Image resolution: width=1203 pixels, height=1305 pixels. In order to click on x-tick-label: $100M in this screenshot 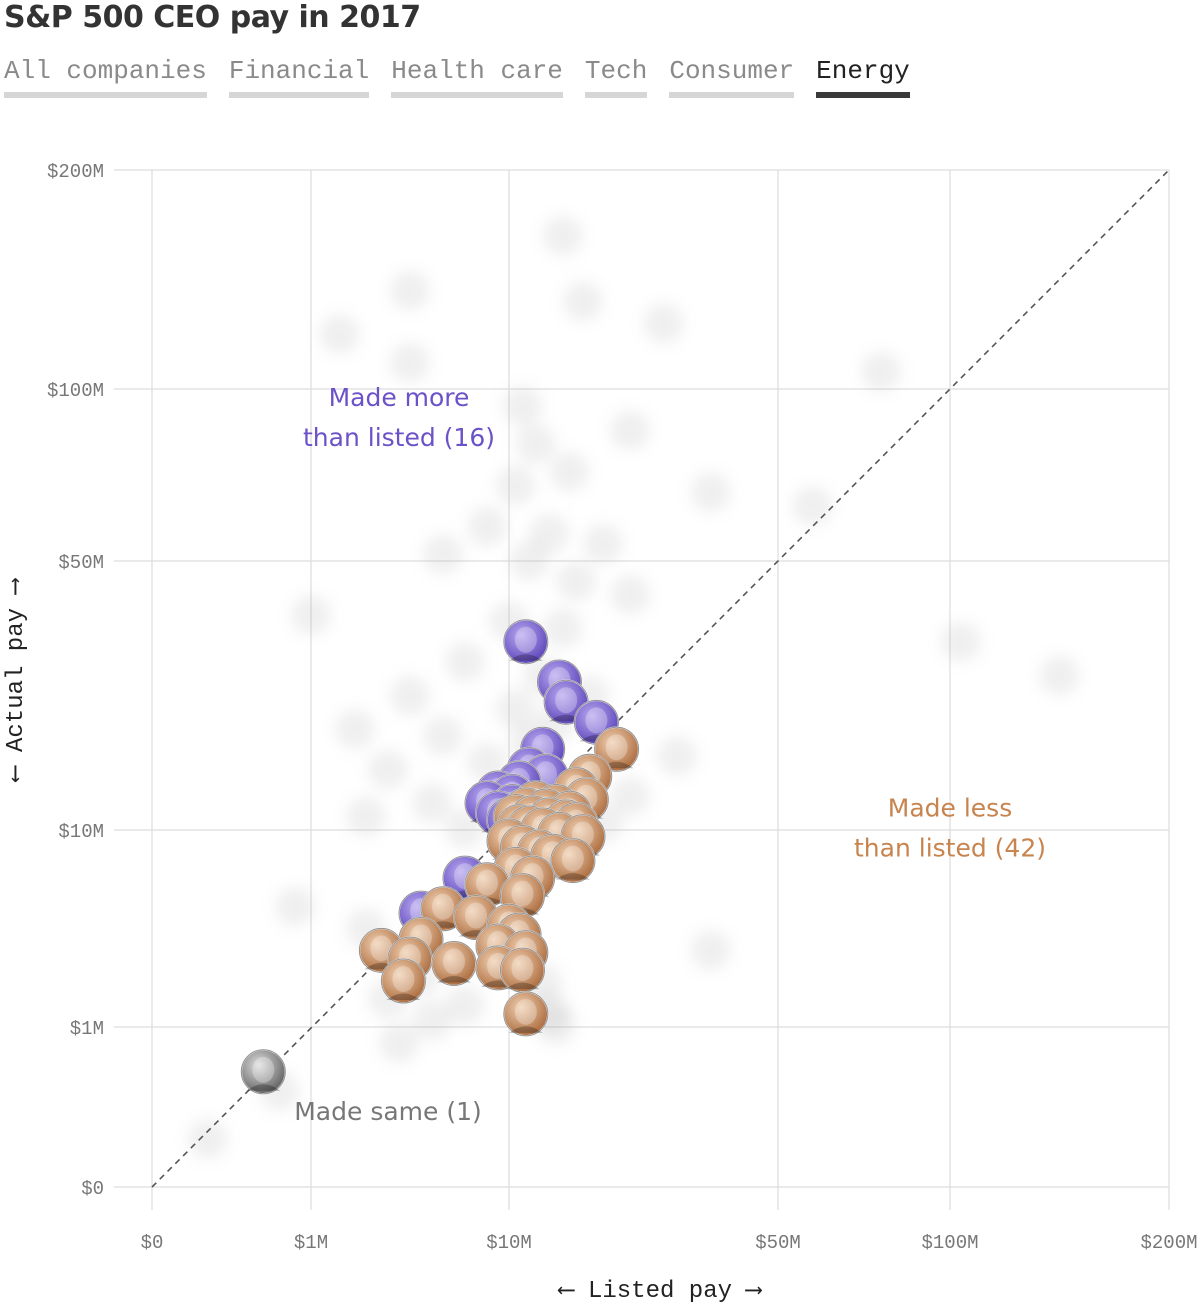, I will do `click(949, 1243)`.